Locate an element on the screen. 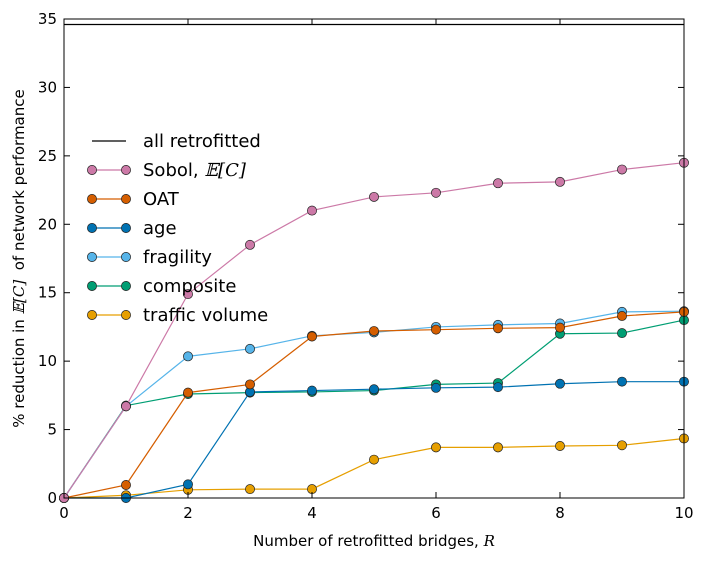  legend-label: OAT is located at coordinates (161, 199).